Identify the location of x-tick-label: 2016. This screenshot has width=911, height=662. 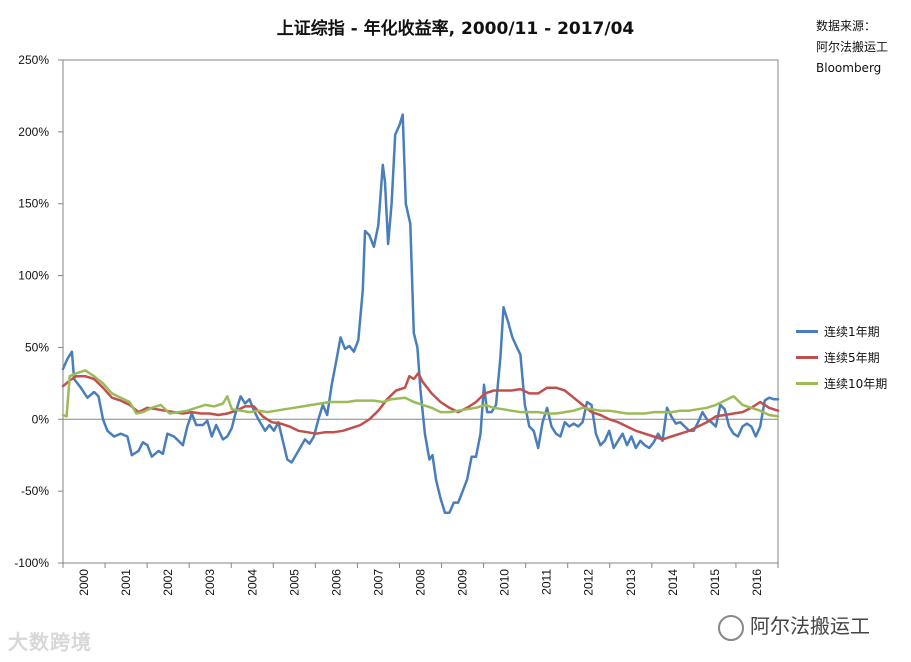
(757, 582).